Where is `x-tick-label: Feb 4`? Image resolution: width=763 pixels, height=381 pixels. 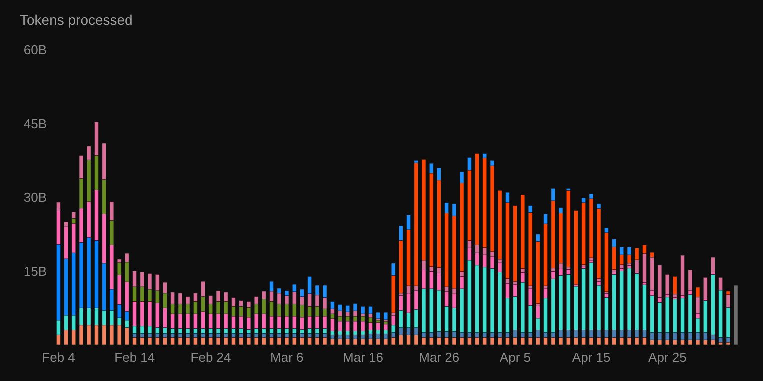 x-tick-label: Feb 4 is located at coordinates (59, 358).